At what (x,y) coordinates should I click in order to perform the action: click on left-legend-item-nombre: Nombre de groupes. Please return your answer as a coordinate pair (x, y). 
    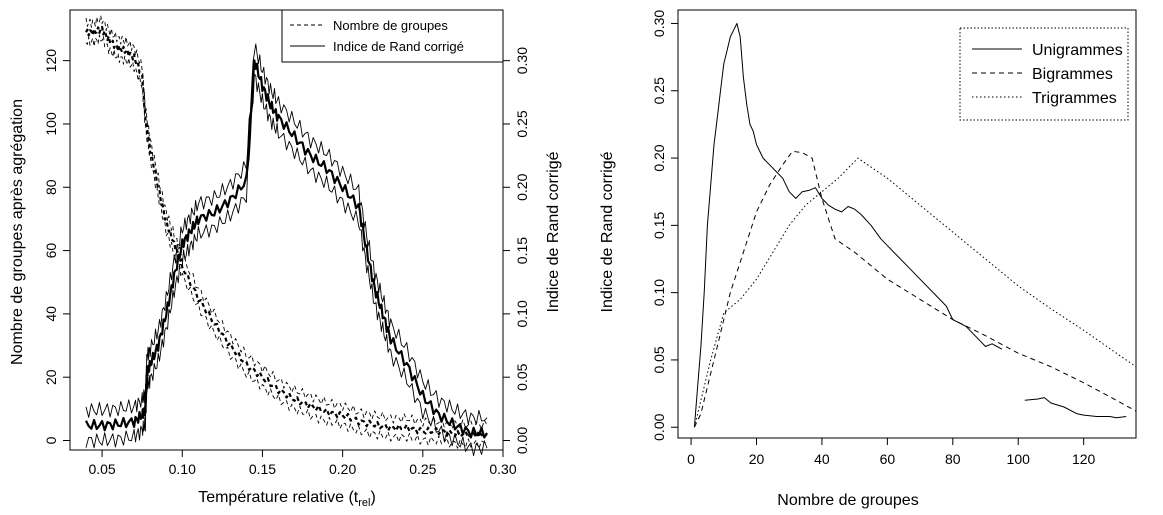
    Looking at the image, I should click on (390, 25).